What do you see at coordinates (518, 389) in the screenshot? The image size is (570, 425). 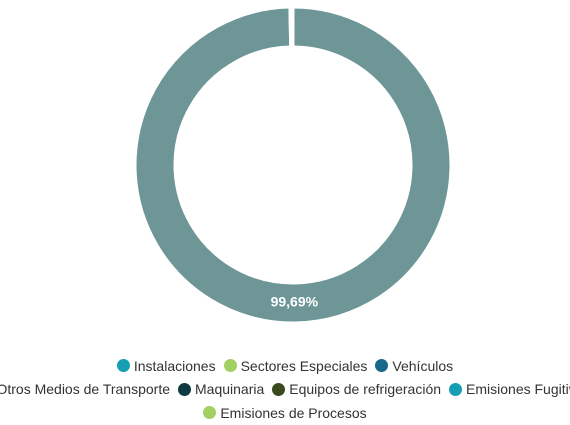 I see `legend-label: Emisiones Fugitivas` at bounding box center [518, 389].